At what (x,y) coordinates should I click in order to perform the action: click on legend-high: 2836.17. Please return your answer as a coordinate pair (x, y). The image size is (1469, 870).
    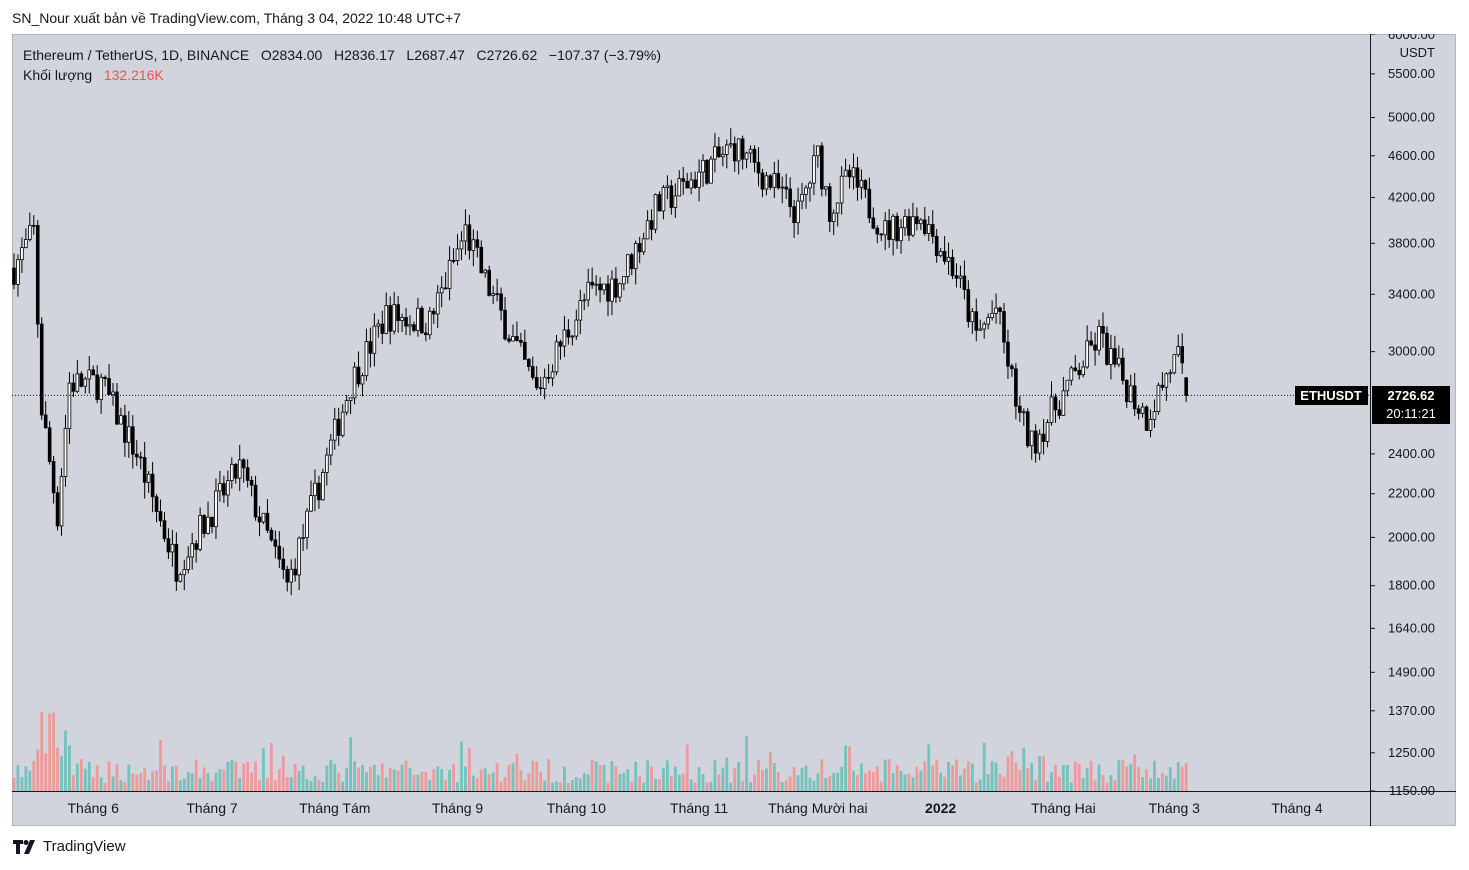
    Looking at the image, I should click on (369, 55).